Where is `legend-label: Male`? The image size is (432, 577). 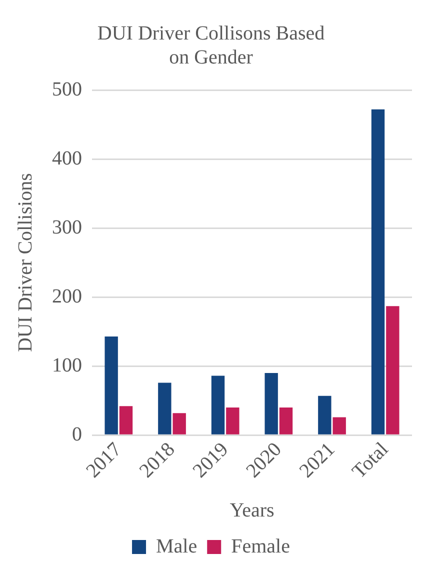 legend-label: Male is located at coordinates (177, 546).